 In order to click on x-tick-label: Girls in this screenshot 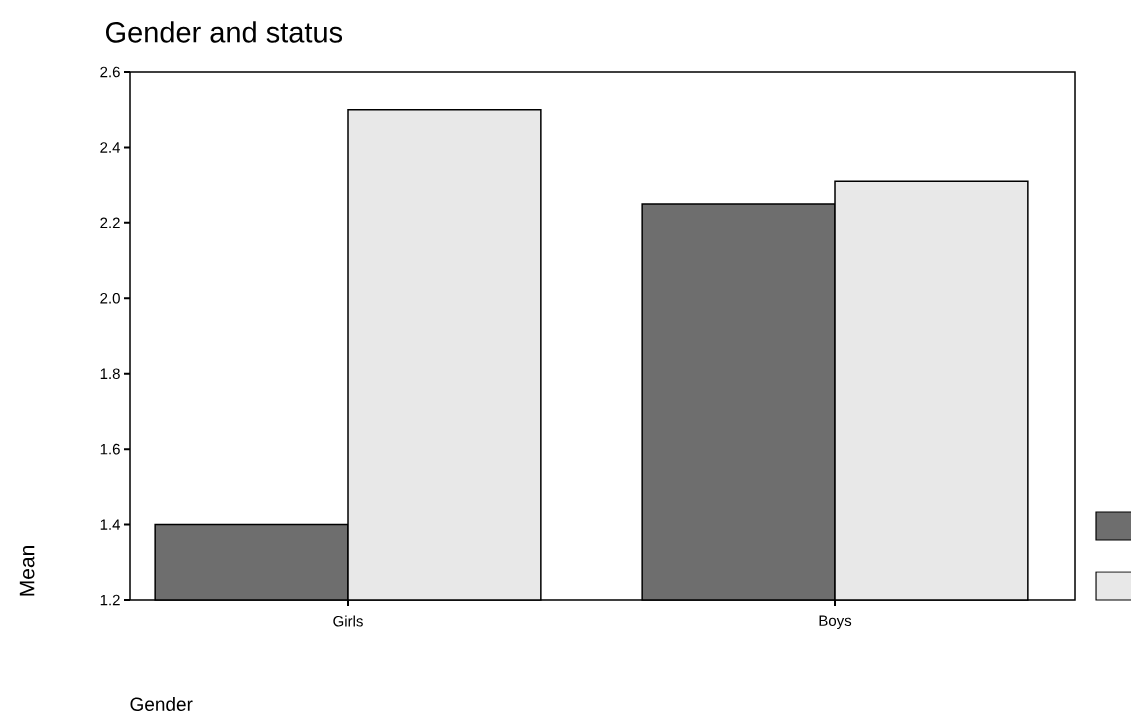, I will do `click(348, 621)`.